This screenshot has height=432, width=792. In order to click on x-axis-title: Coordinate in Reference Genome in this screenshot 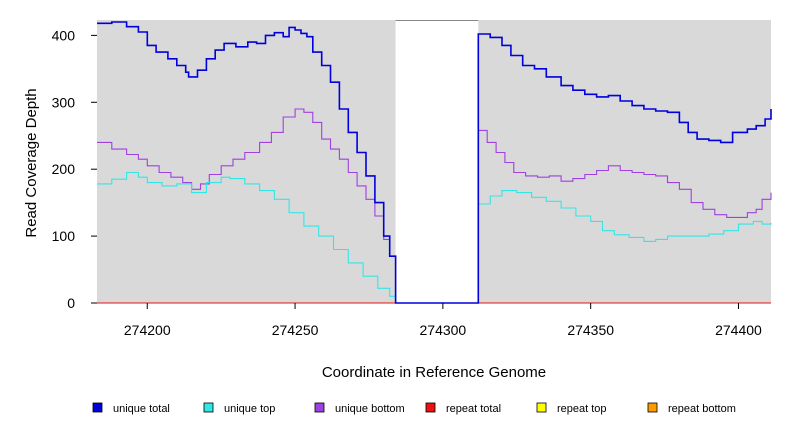, I will do `click(434, 372)`.